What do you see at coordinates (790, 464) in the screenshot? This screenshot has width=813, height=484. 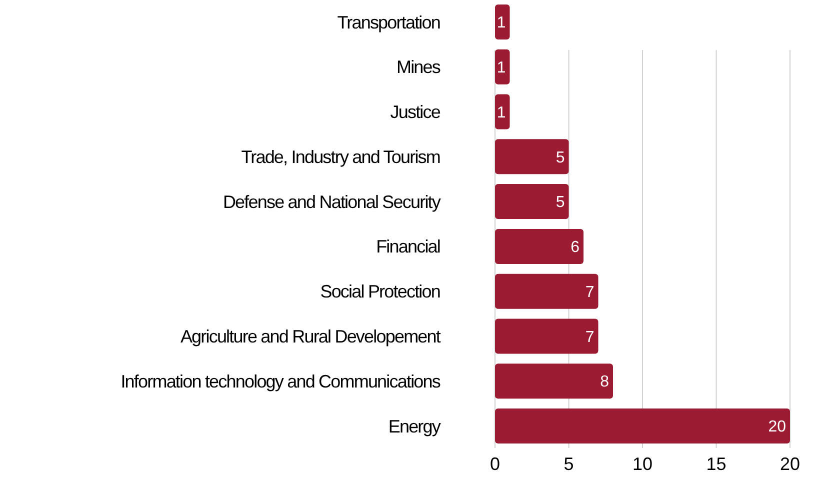 I see `x-tick-label: 20` at bounding box center [790, 464].